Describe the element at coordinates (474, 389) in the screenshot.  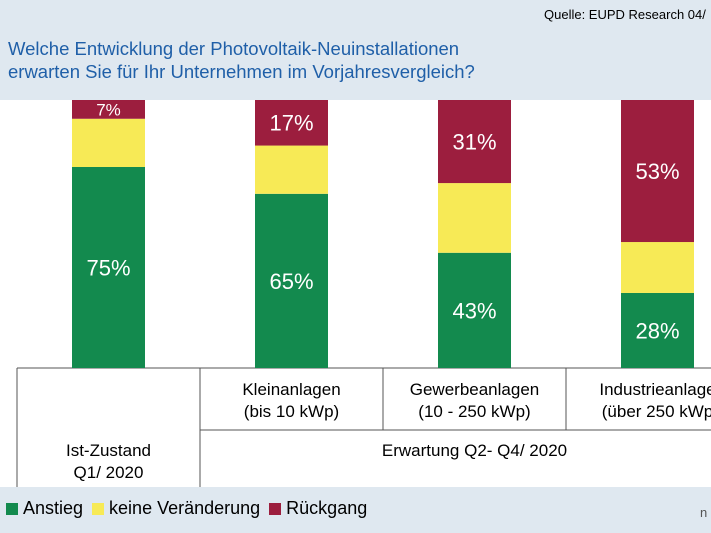
I see `tick-label: Gewerbeanlagen` at that location.